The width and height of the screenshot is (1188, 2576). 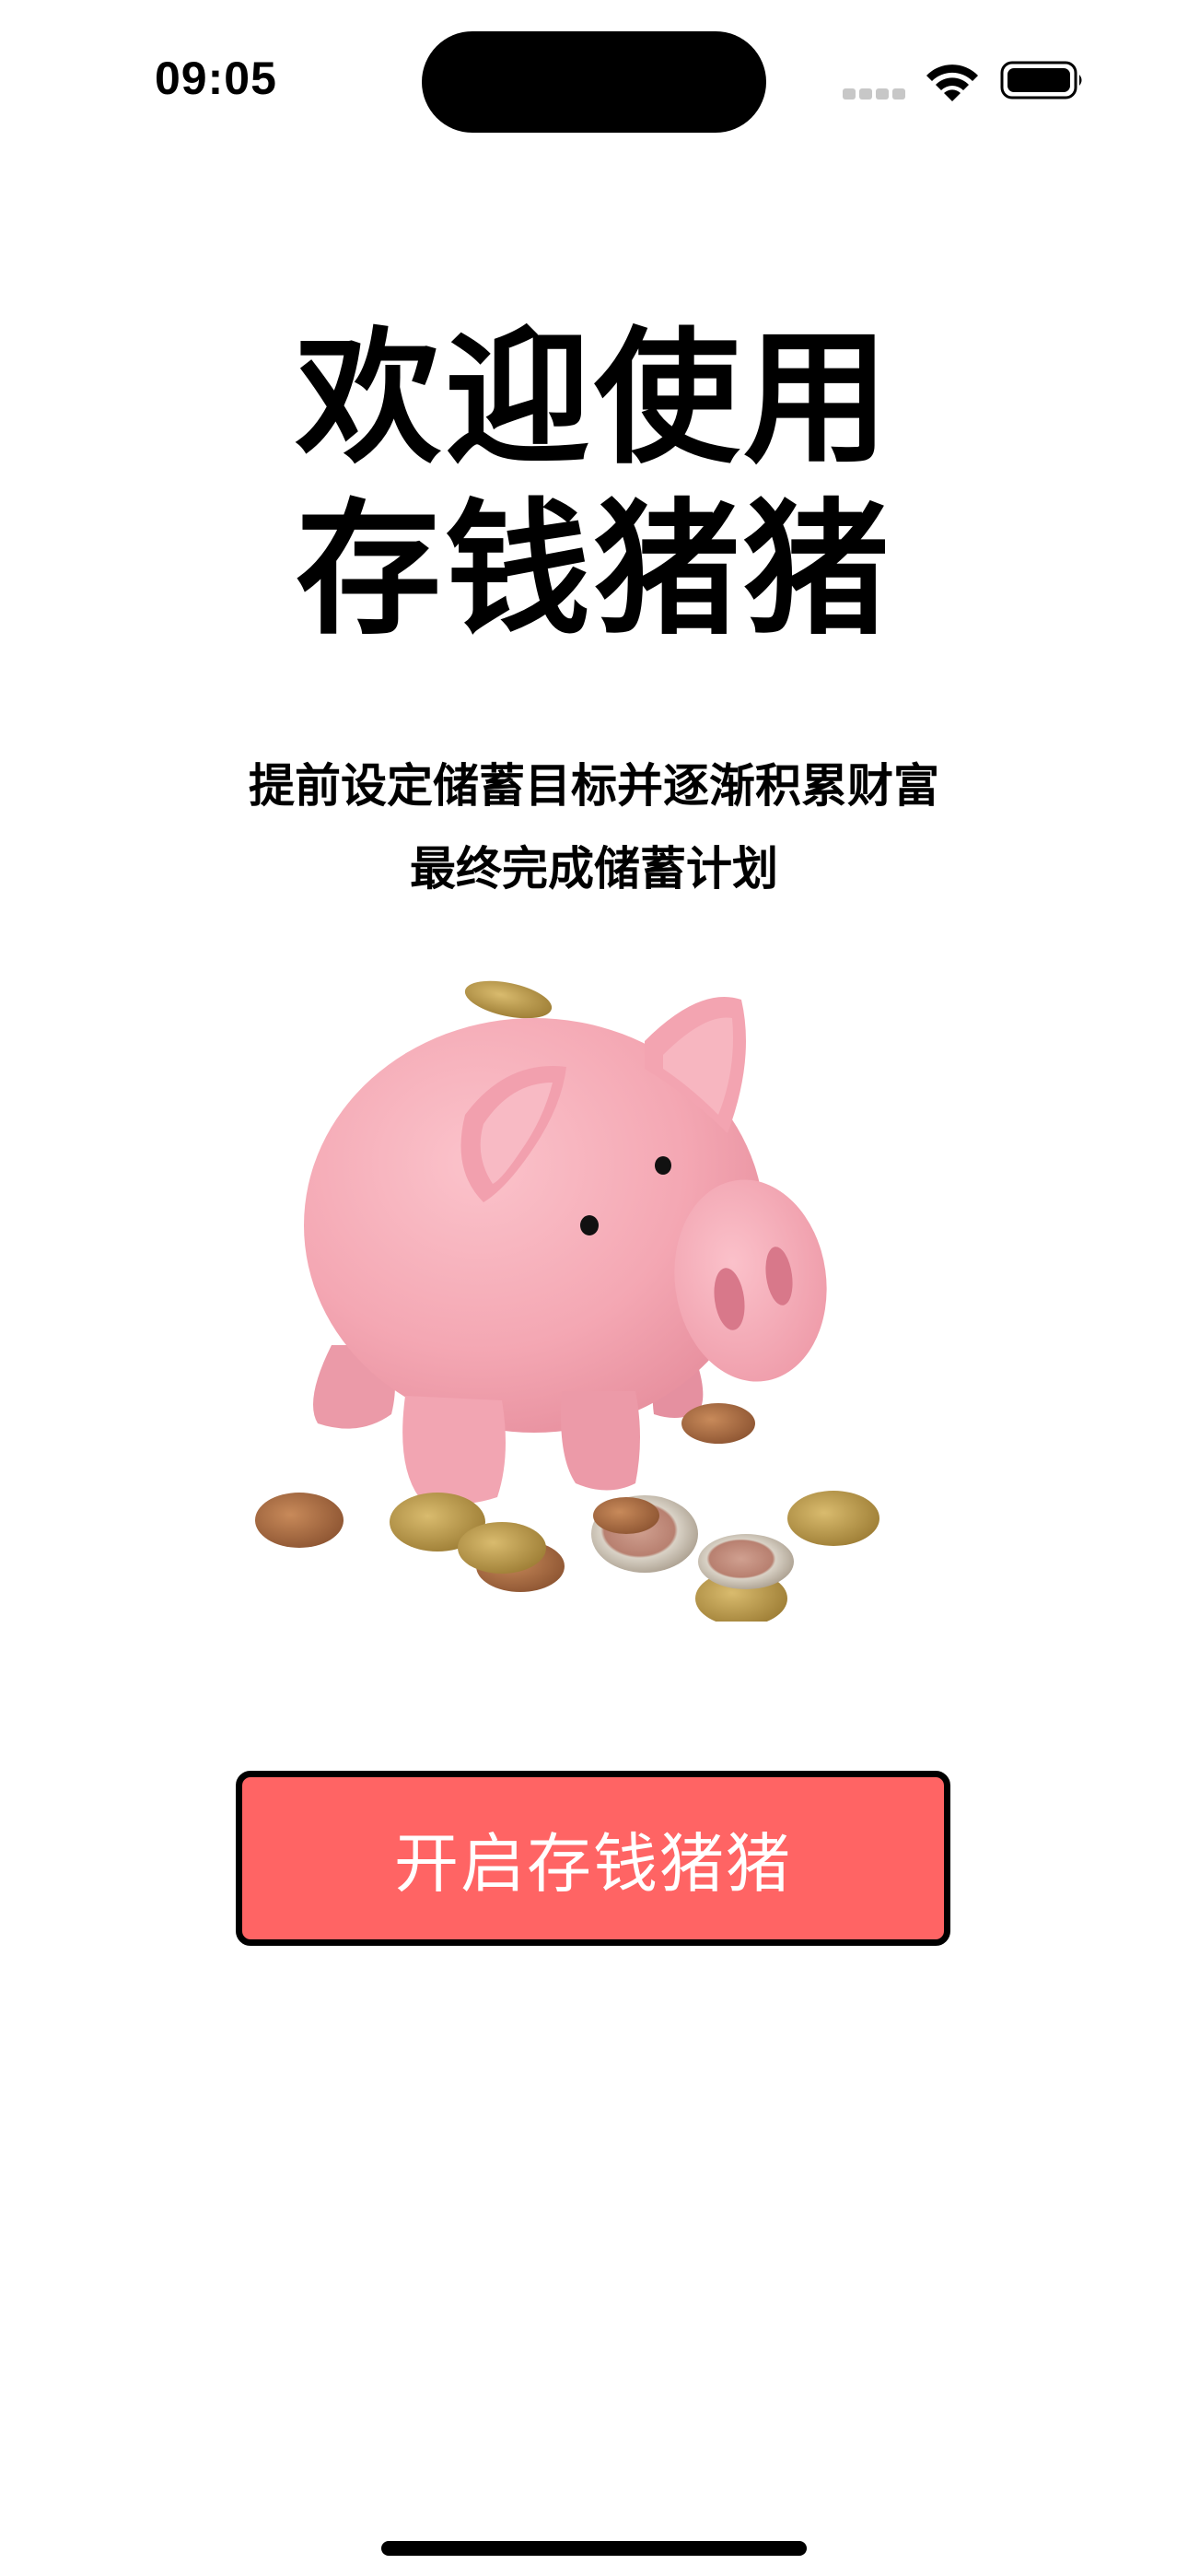 I want to click on start-saving-button: 开启存钱猪猪, so click(x=593, y=1858).